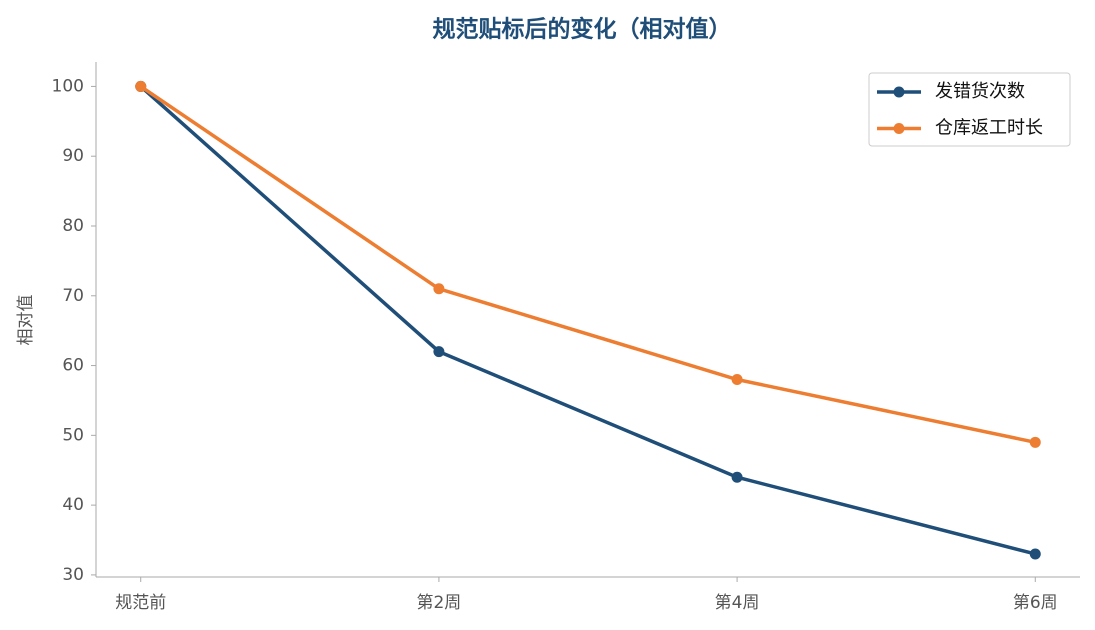 Image resolution: width=1095 pixels, height=630 pixels. Describe the element at coordinates (73, 226) in the screenshot. I see `y-tick-label: 80` at that location.